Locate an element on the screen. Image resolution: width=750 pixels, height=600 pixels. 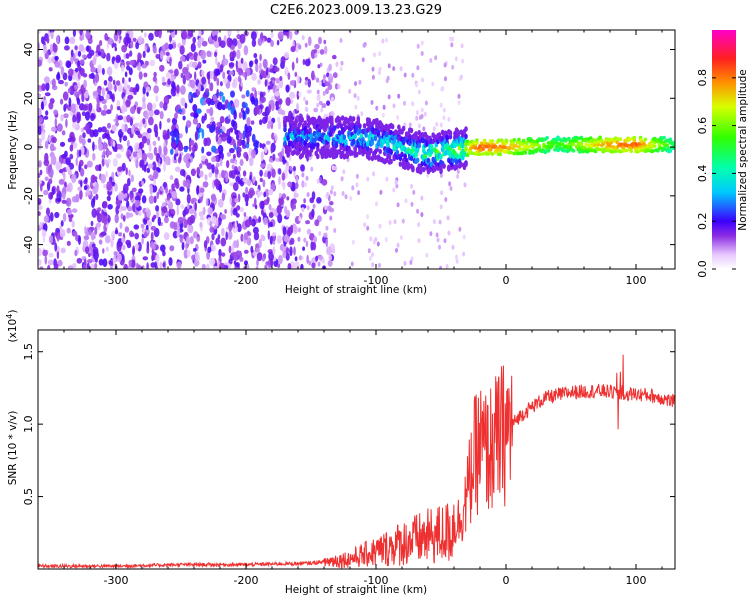
colorbar-tick-label: 0.0 is located at coordinates (702, 269).